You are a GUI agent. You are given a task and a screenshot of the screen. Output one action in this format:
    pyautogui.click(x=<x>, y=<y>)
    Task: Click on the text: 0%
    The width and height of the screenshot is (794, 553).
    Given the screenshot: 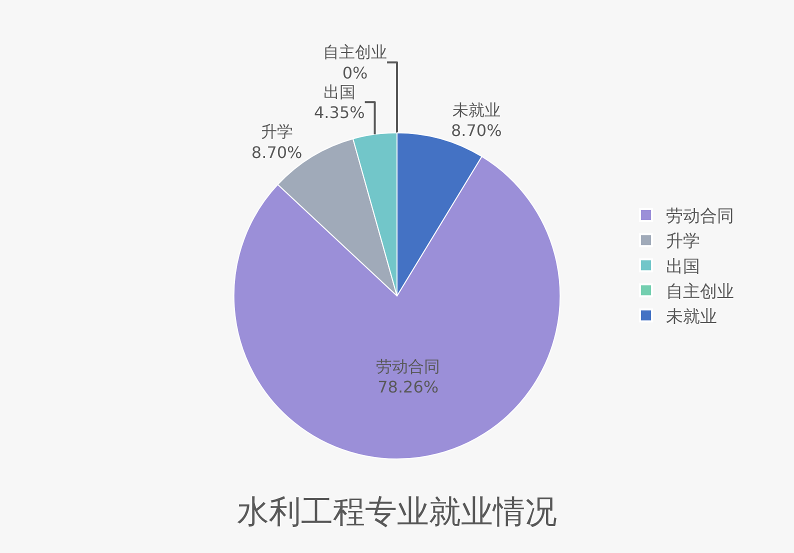 What is the action you would take?
    pyautogui.click(x=355, y=72)
    